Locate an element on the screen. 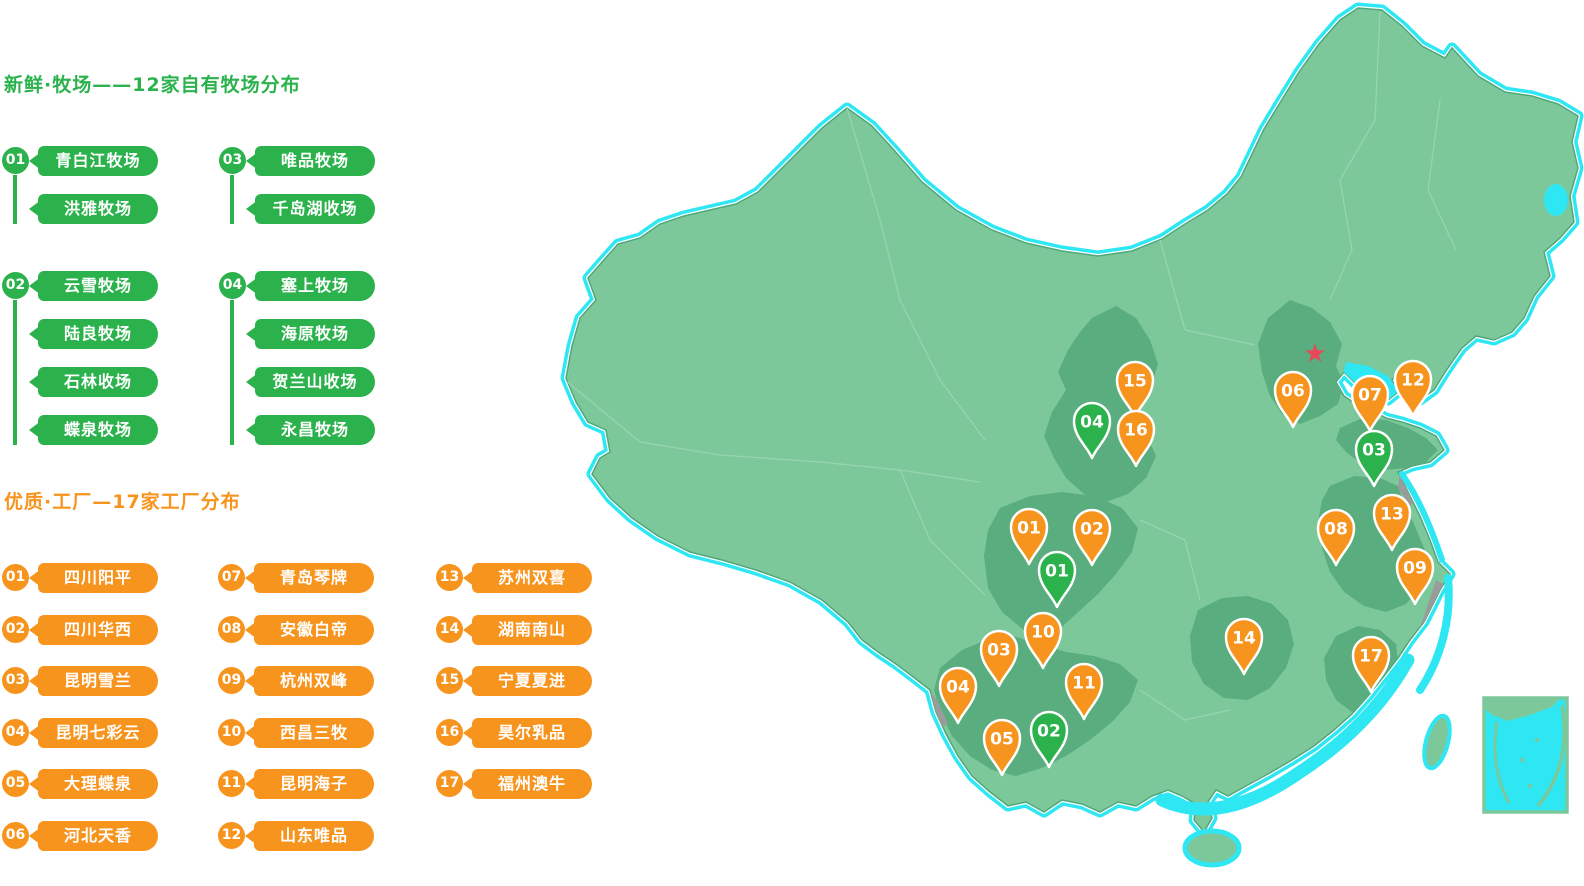 This screenshot has height=886, width=1584. pasture-pill: 永昌牧场 is located at coordinates (315, 430).